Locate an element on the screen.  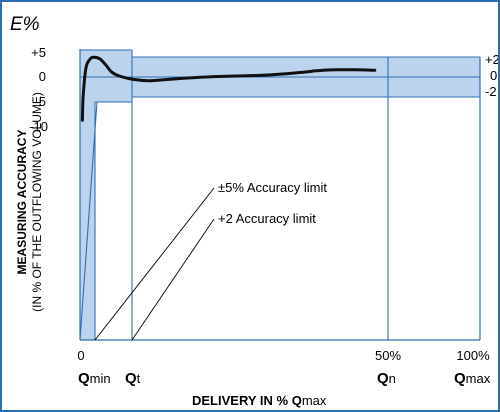
low-flow-tolerance-band is located at coordinates (106, 195).